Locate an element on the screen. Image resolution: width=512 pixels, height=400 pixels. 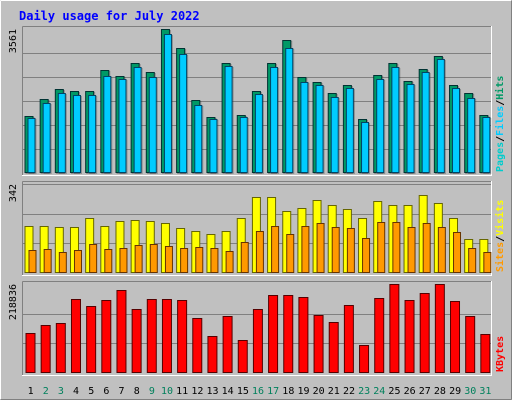
axis-title-hits: Pages/Files/Hits is located at coordinates (500, 124).